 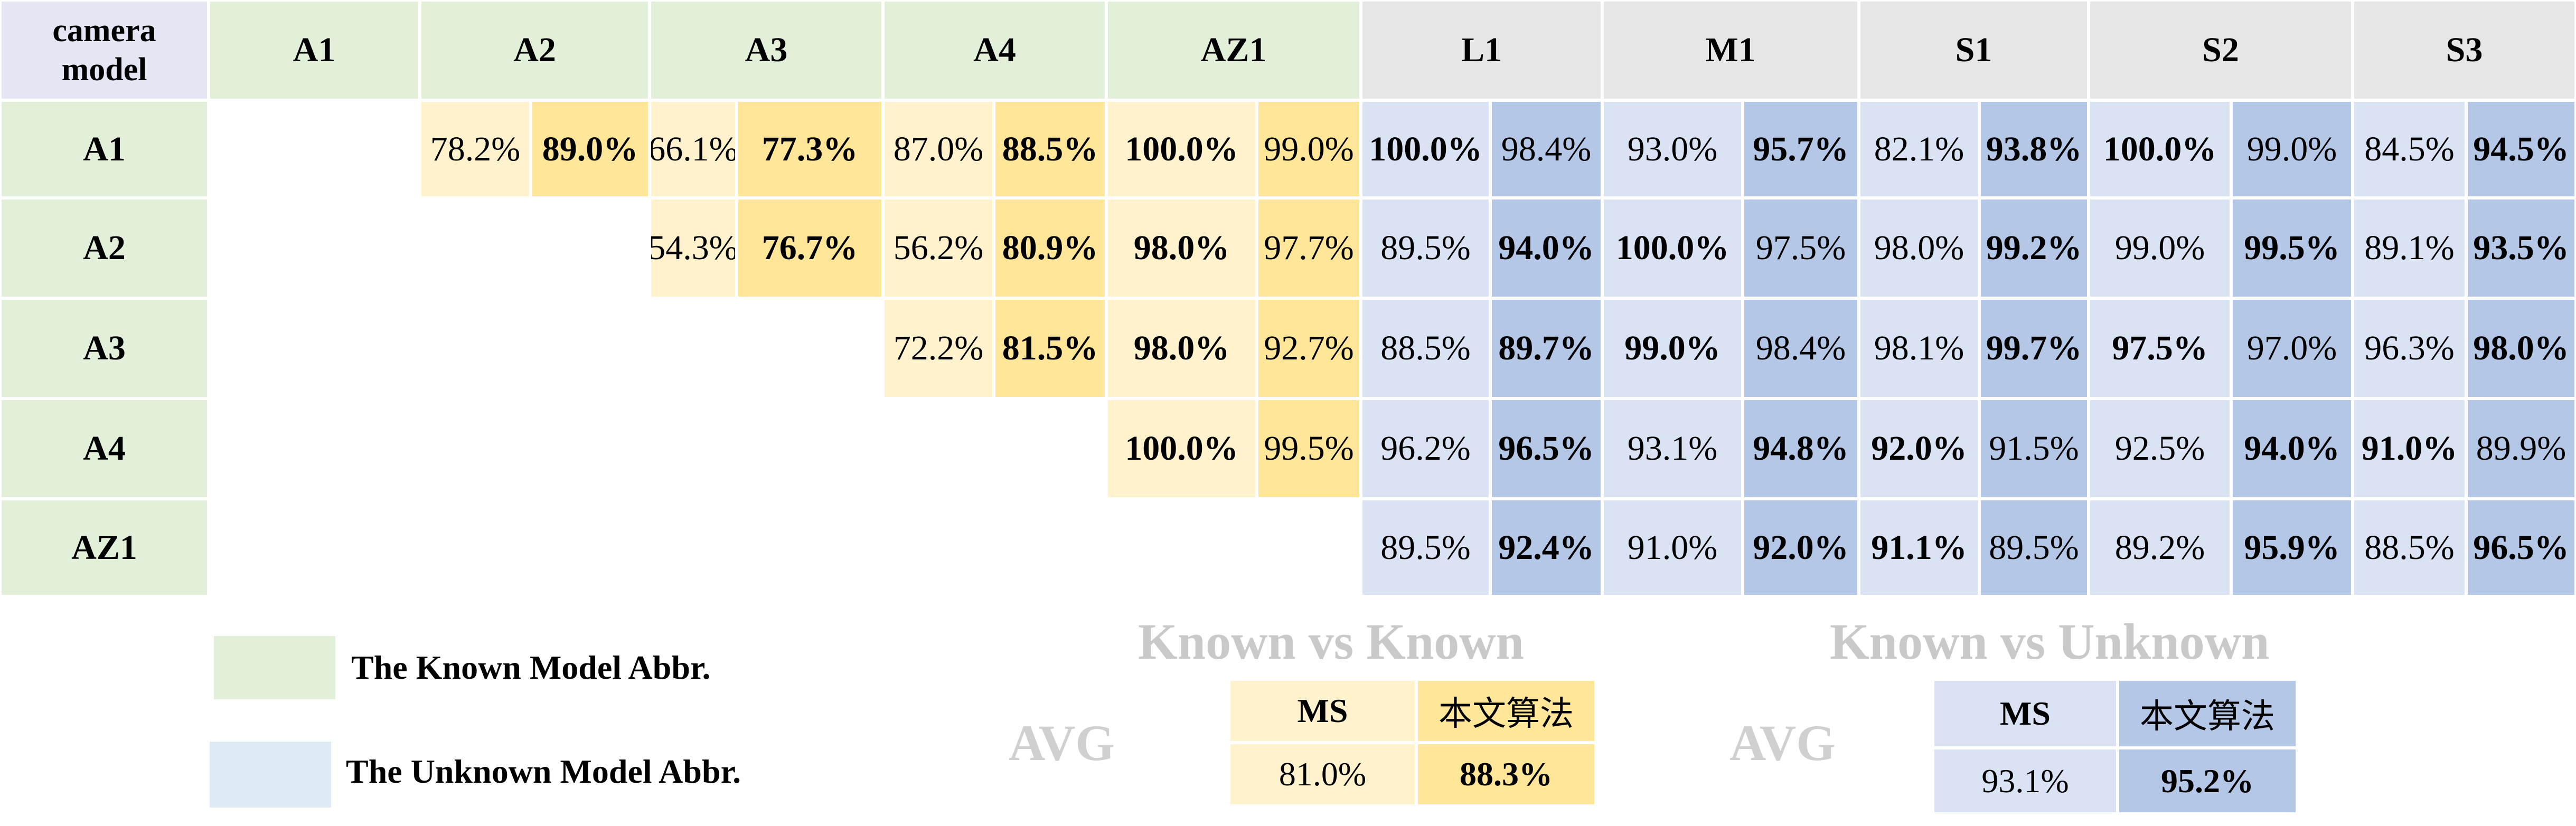 What do you see at coordinates (766, 50) in the screenshot?
I see `col-header-a3: A3` at bounding box center [766, 50].